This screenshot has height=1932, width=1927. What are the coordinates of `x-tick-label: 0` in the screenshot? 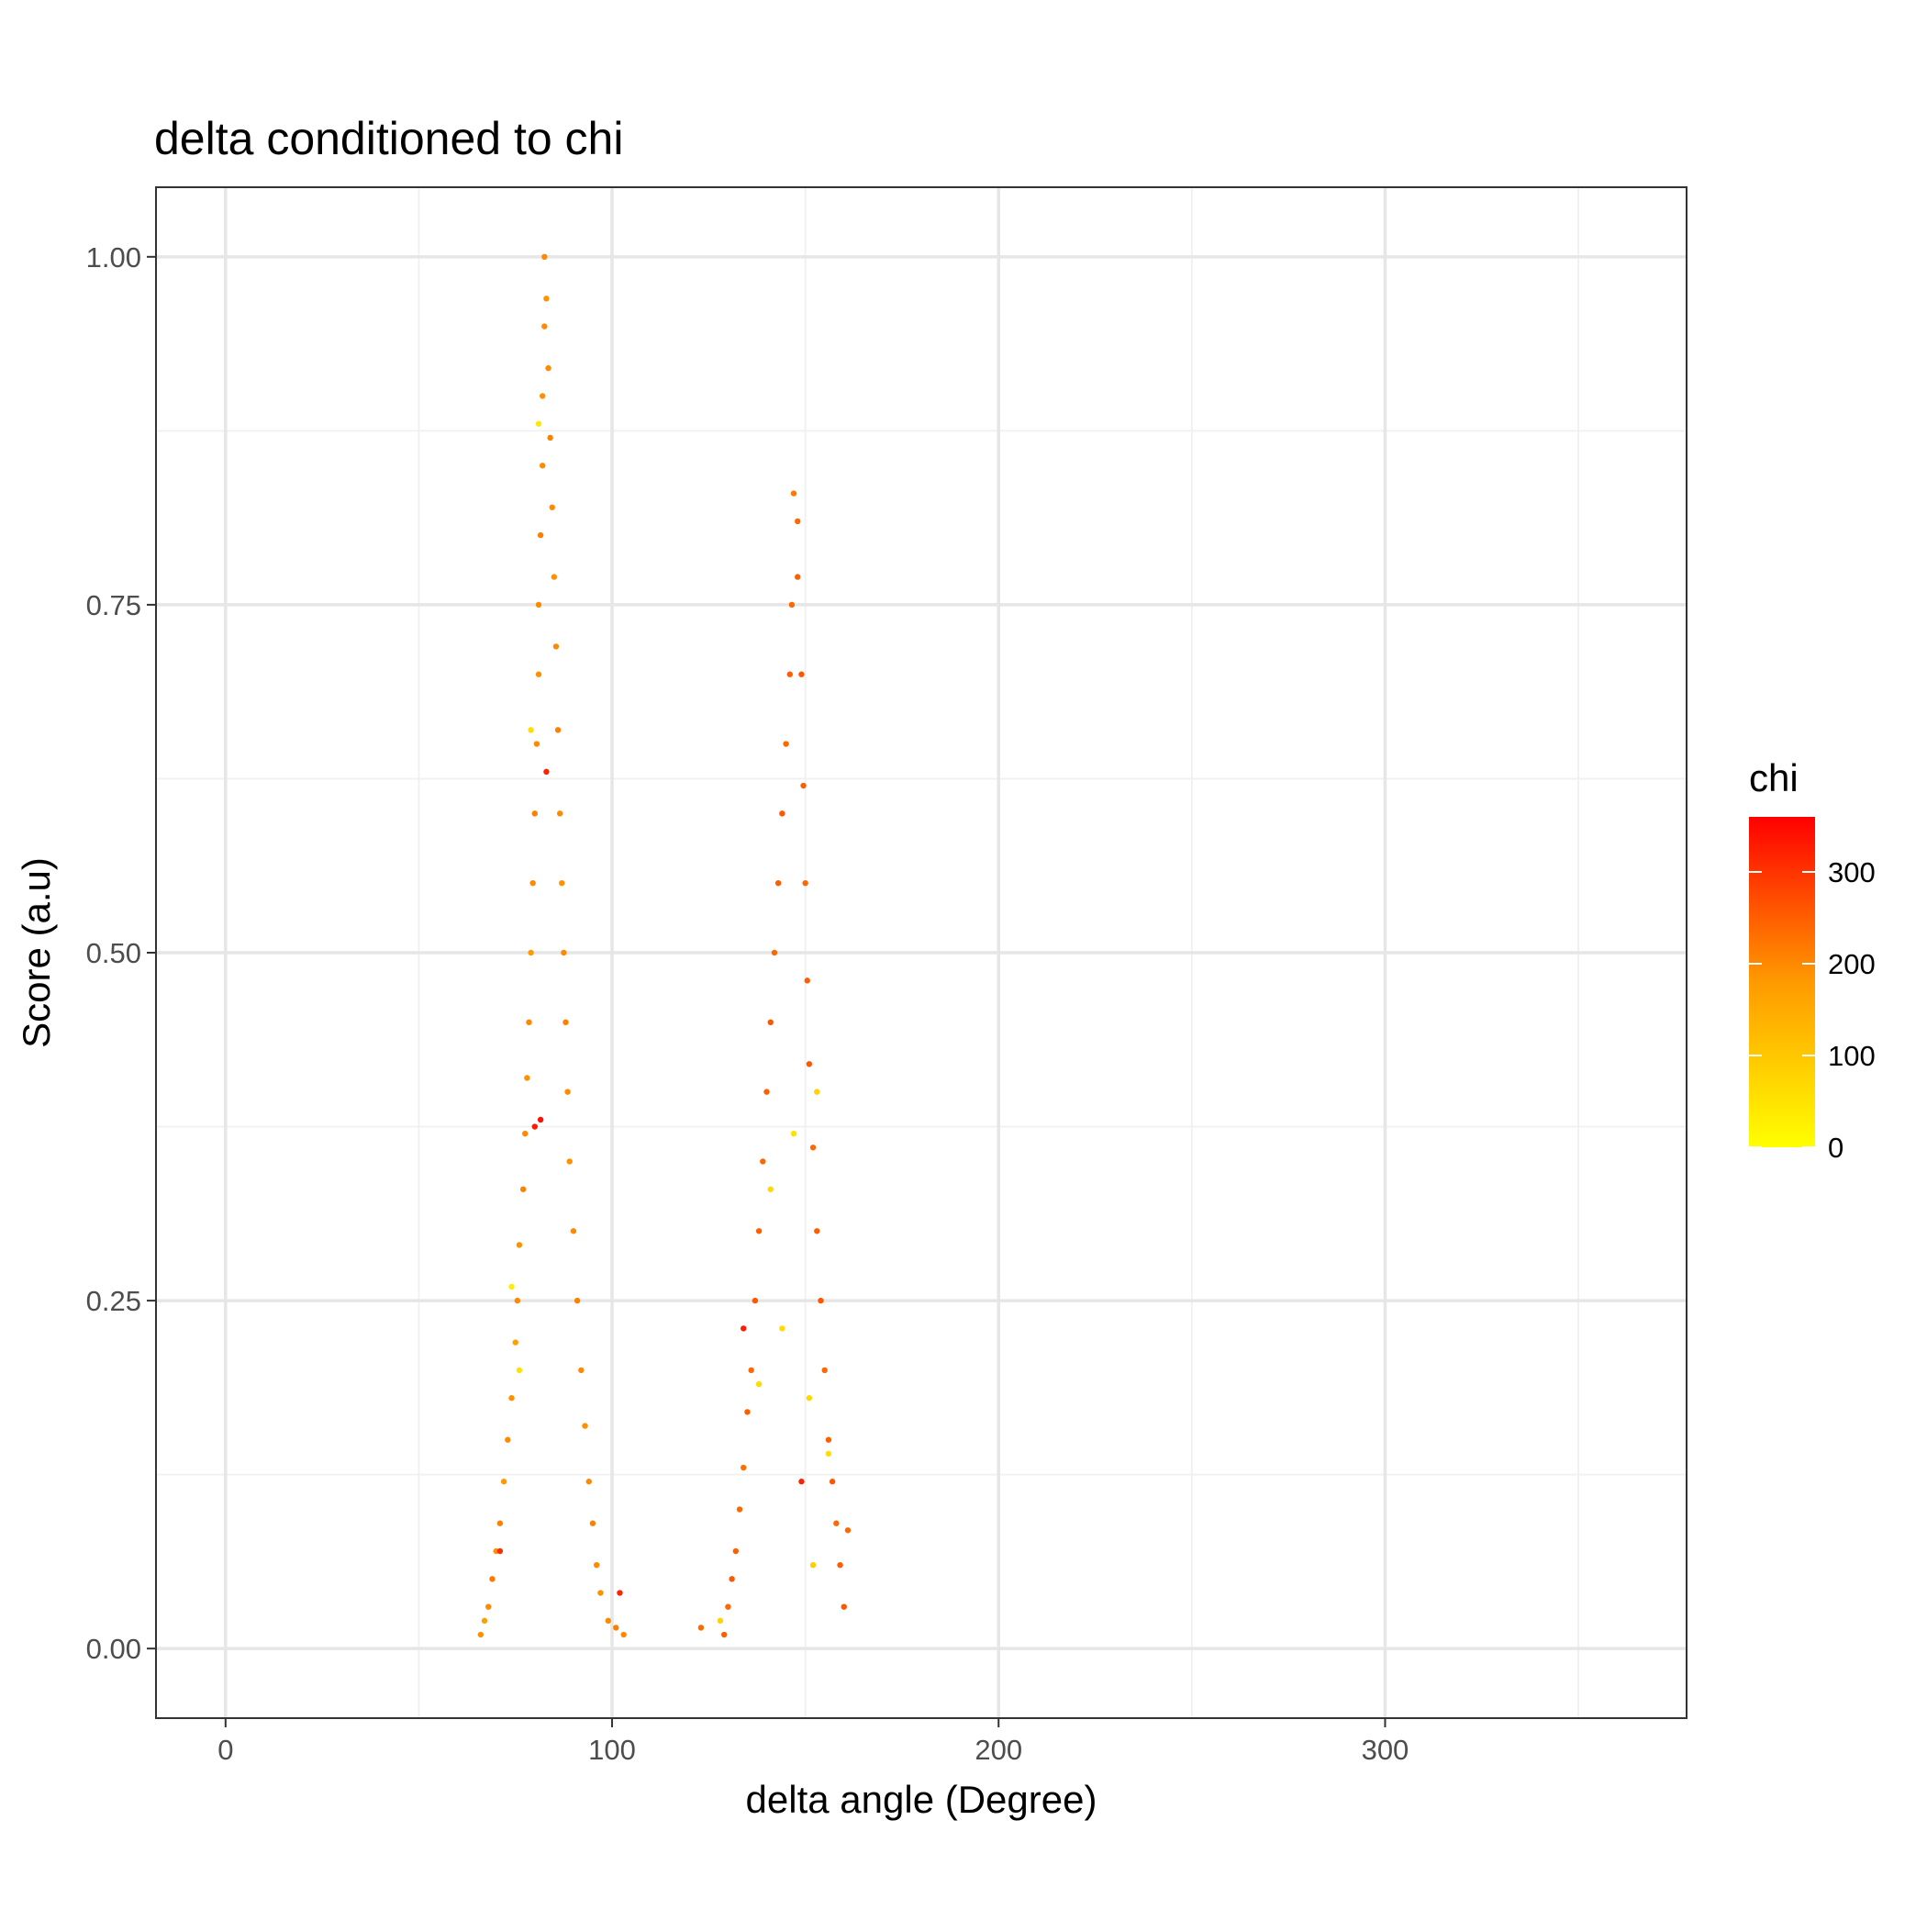 It's located at (225, 1750).